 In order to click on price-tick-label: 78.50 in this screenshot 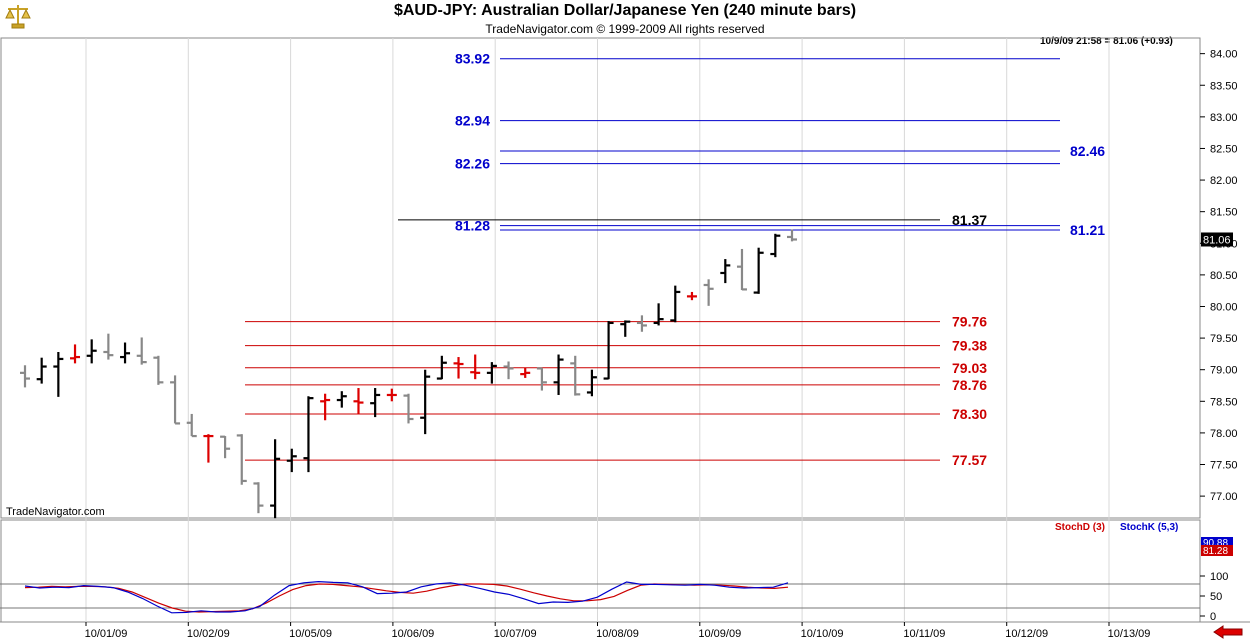, I will do `click(1224, 402)`.